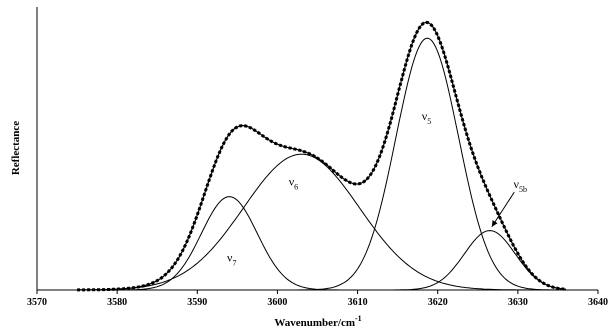 The width and height of the screenshot is (610, 331). What do you see at coordinates (16, 148) in the screenshot?
I see `y-axis-label: Reflectance` at bounding box center [16, 148].